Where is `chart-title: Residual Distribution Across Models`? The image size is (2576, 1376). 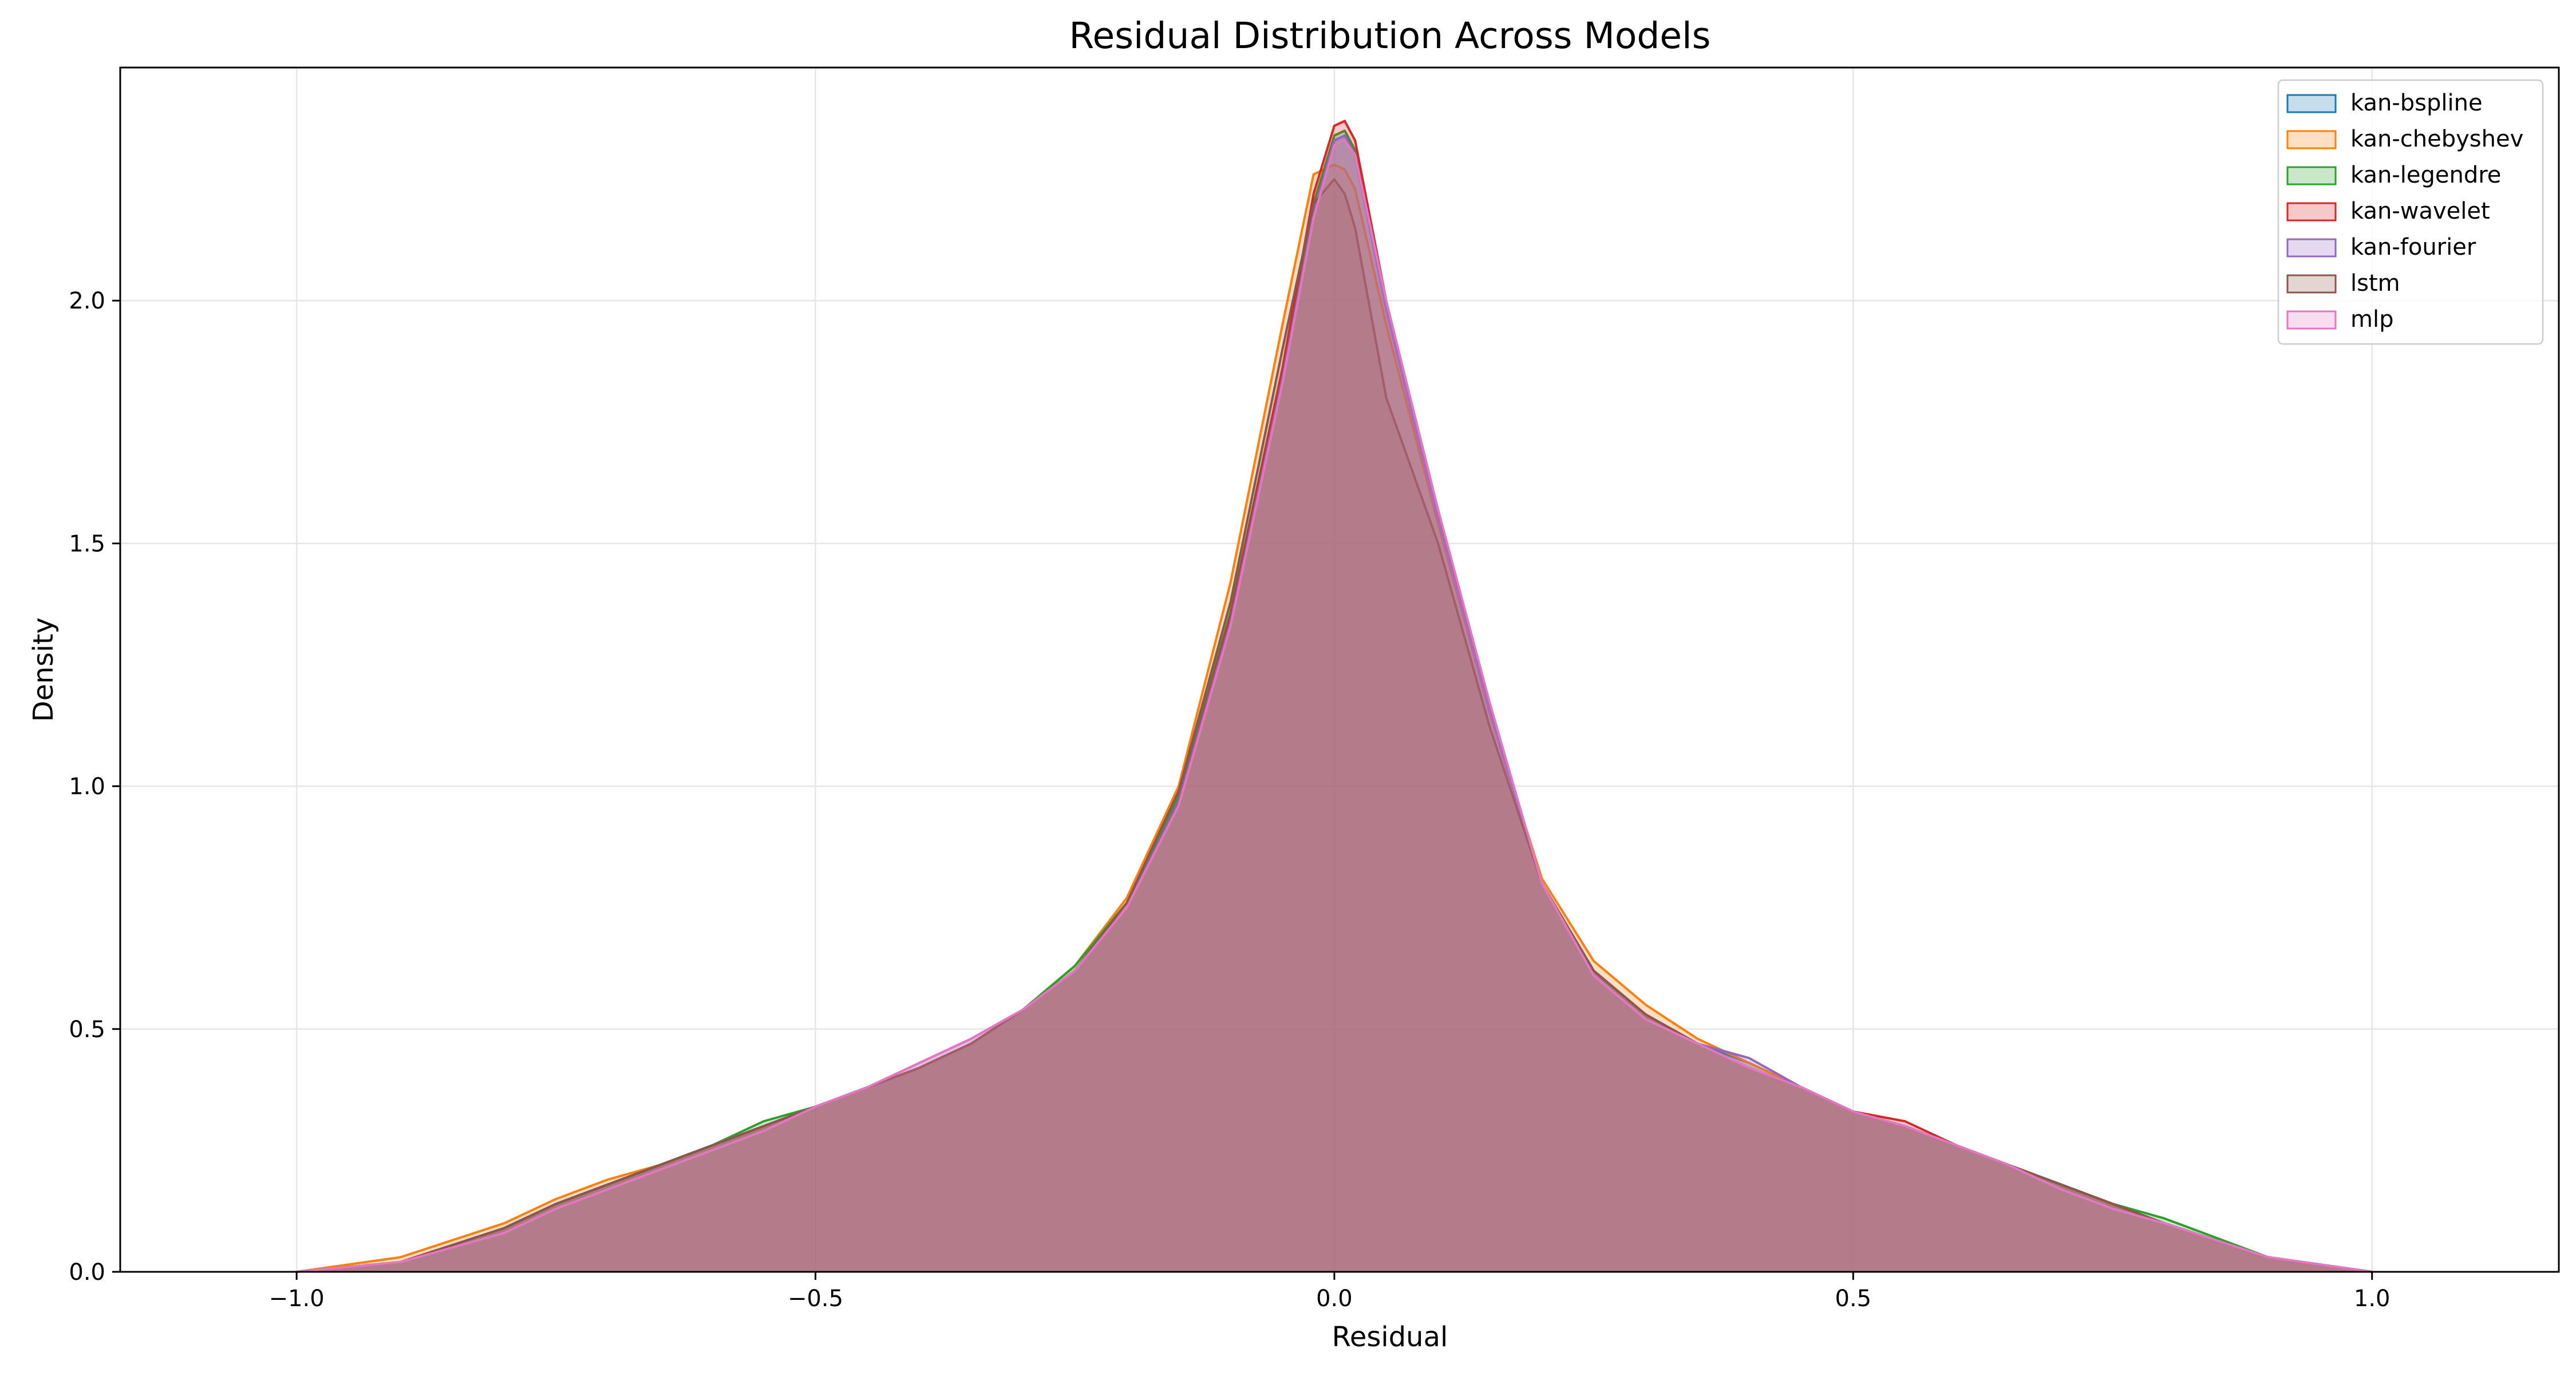
chart-title: Residual Distribution Across Models is located at coordinates (1390, 36).